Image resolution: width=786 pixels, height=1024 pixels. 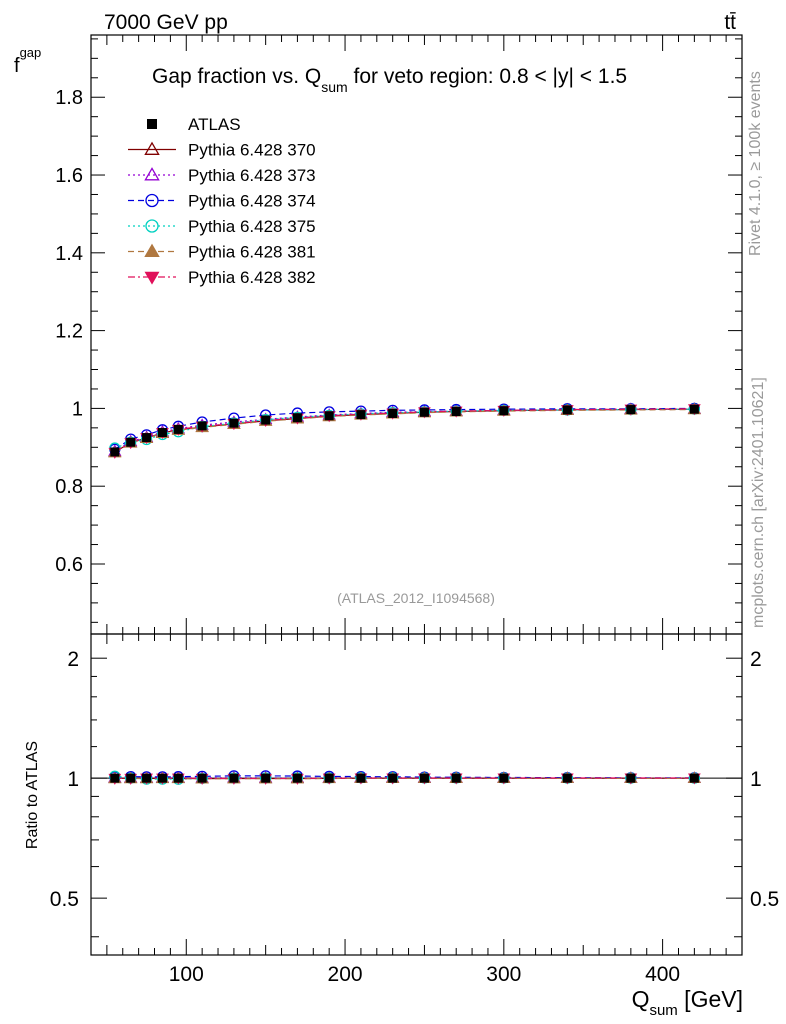 I want to click on main-y-tick-label: 1.4, so click(x=69, y=254).